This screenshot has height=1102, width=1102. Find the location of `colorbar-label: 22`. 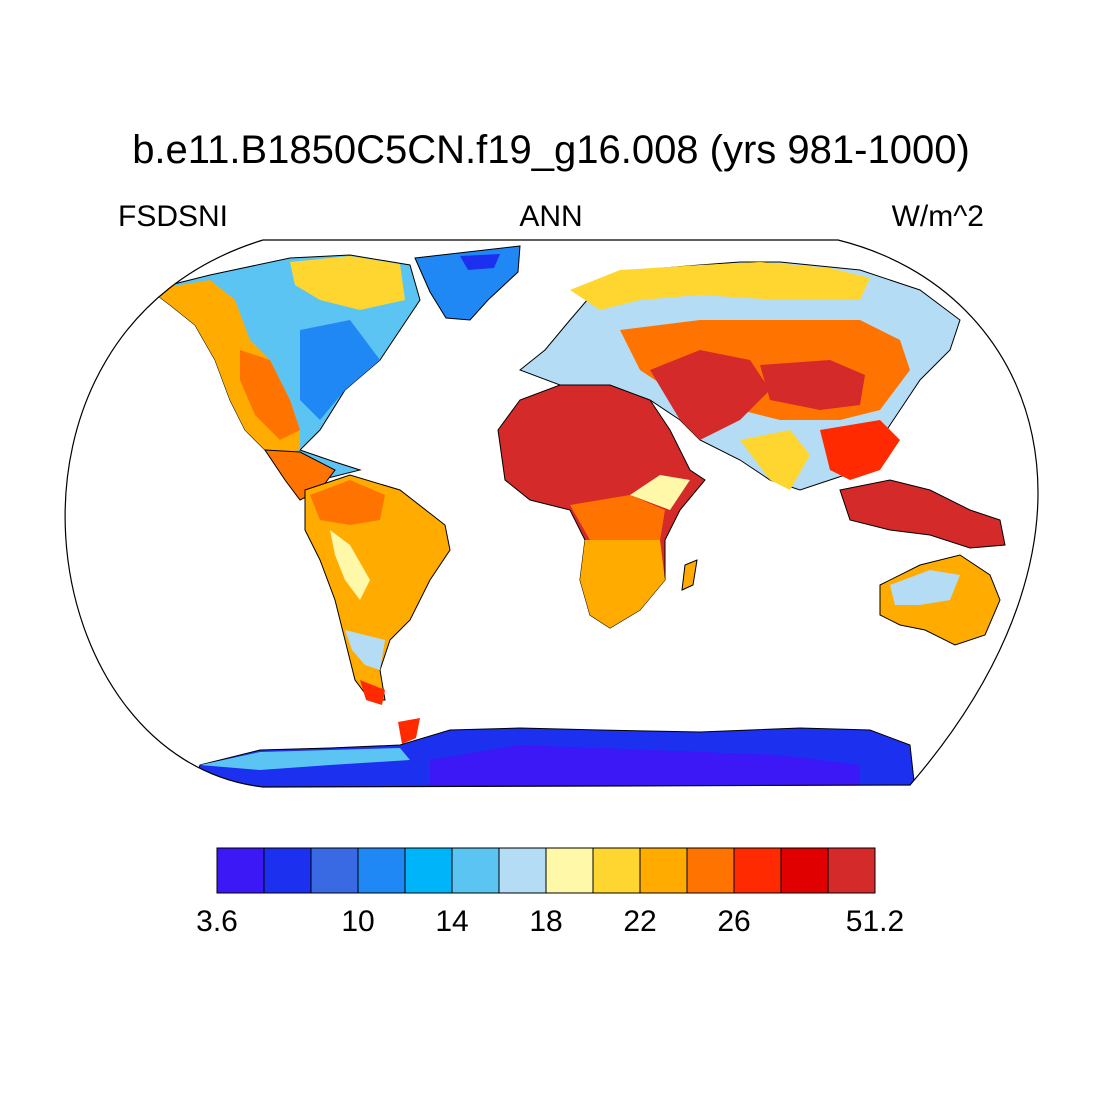

colorbar-label: 22 is located at coordinates (639, 921).